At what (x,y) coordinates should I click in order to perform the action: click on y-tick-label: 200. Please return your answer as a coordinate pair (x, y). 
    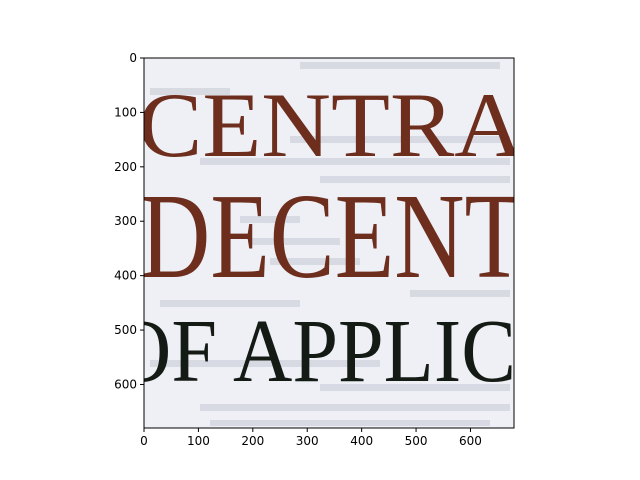
    Looking at the image, I should click on (125, 167).